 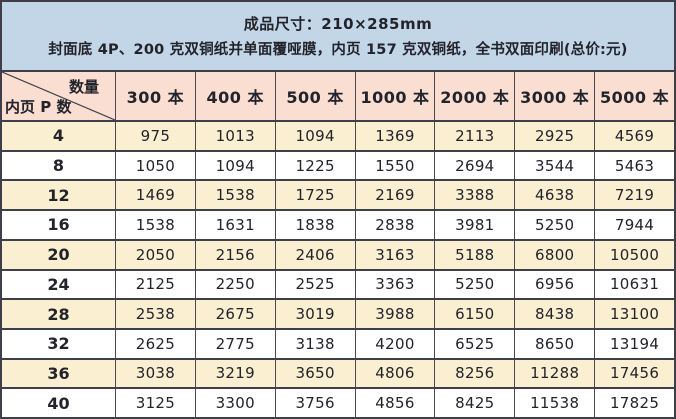 I want to click on price-cell: 3388, so click(x=474, y=195).